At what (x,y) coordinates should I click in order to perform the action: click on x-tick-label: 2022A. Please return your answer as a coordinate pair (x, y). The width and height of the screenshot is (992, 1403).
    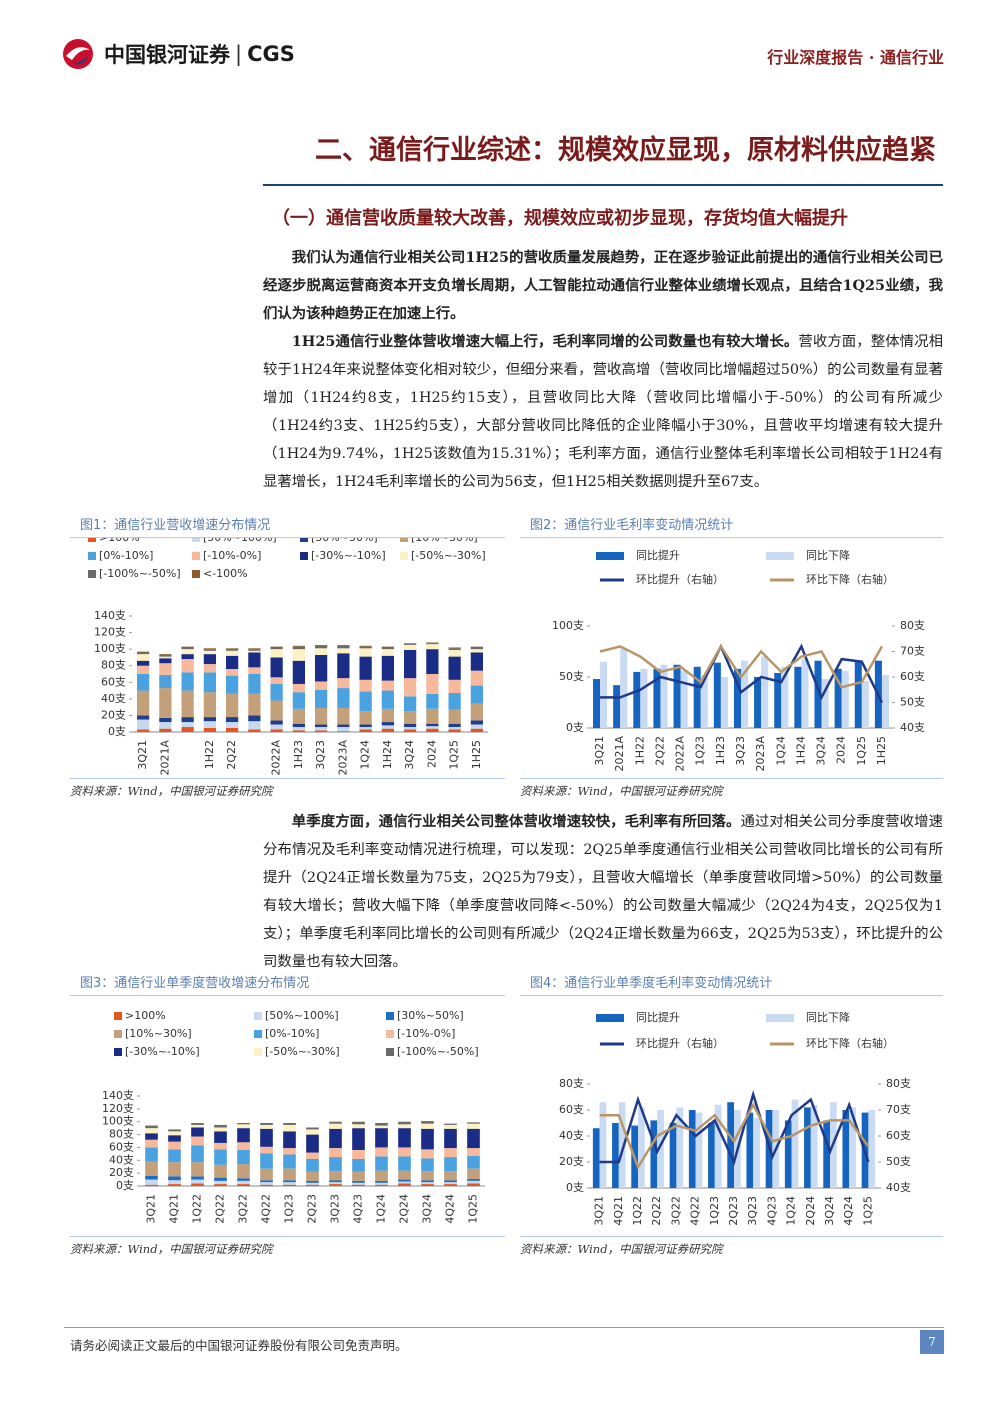
    Looking at the image, I should click on (276, 758).